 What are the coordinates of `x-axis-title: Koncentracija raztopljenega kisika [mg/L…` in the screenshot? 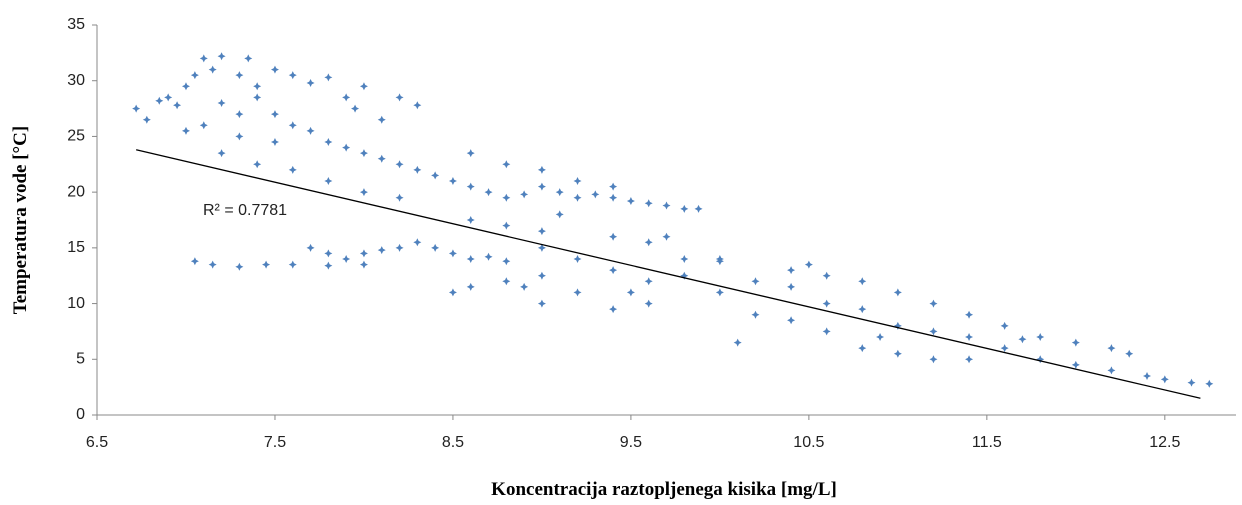 It's located at (664, 489).